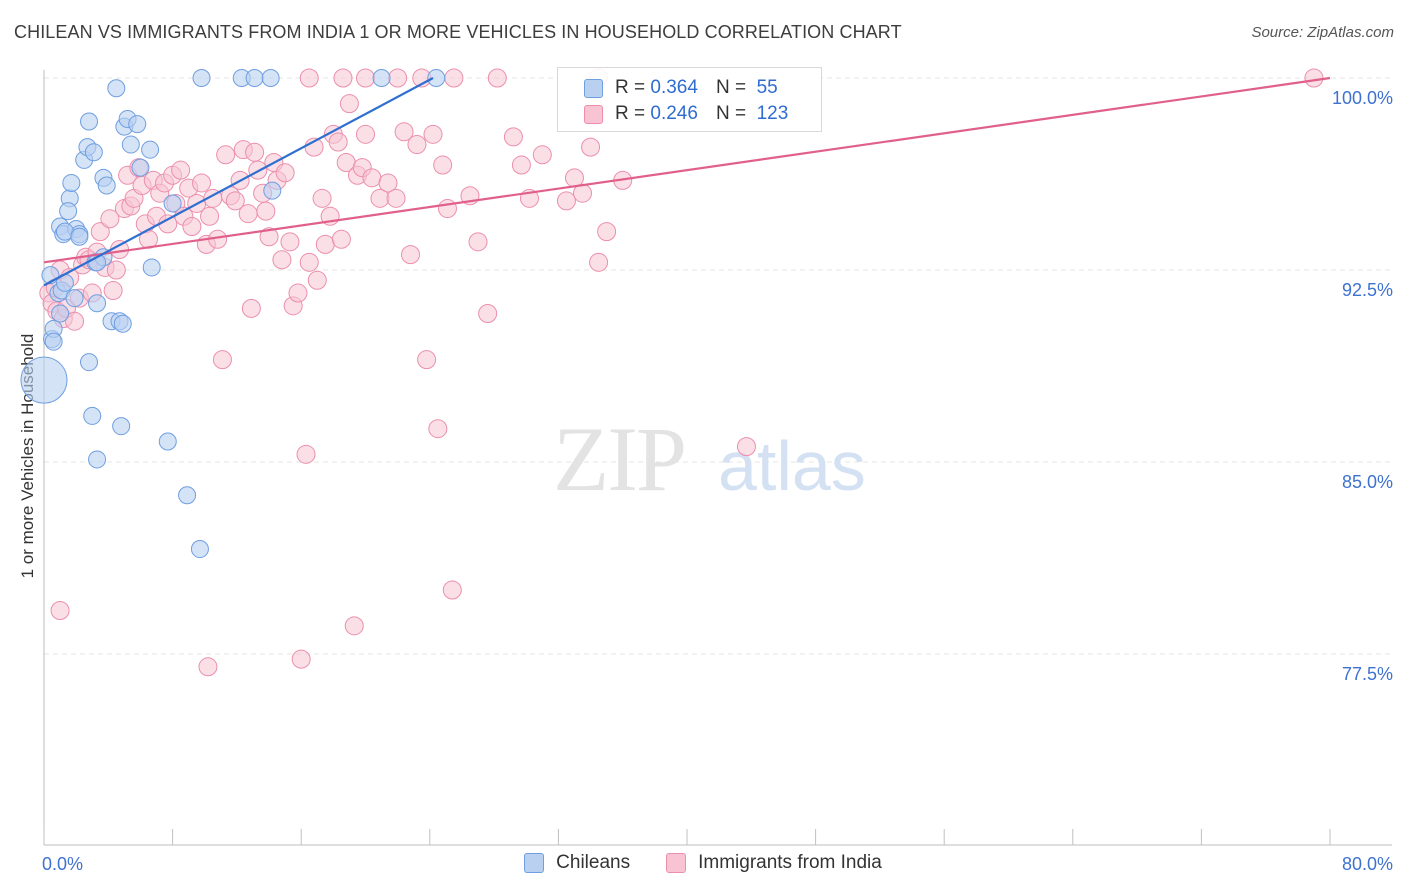 Image resolution: width=1406 pixels, height=892 pixels. What do you see at coordinates (1367, 482) in the screenshot?
I see `y-tick-label: 85.0%` at bounding box center [1367, 482].